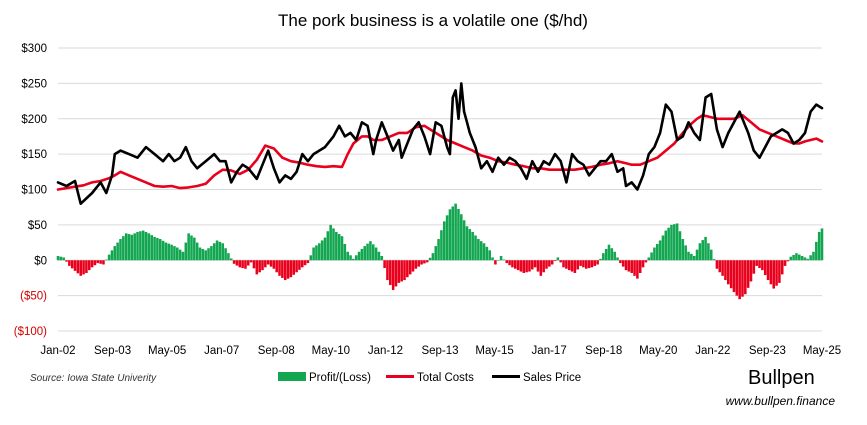  What do you see at coordinates (552, 378) in the screenshot?
I see `legend-label-sales-price: Sales Price` at bounding box center [552, 378].